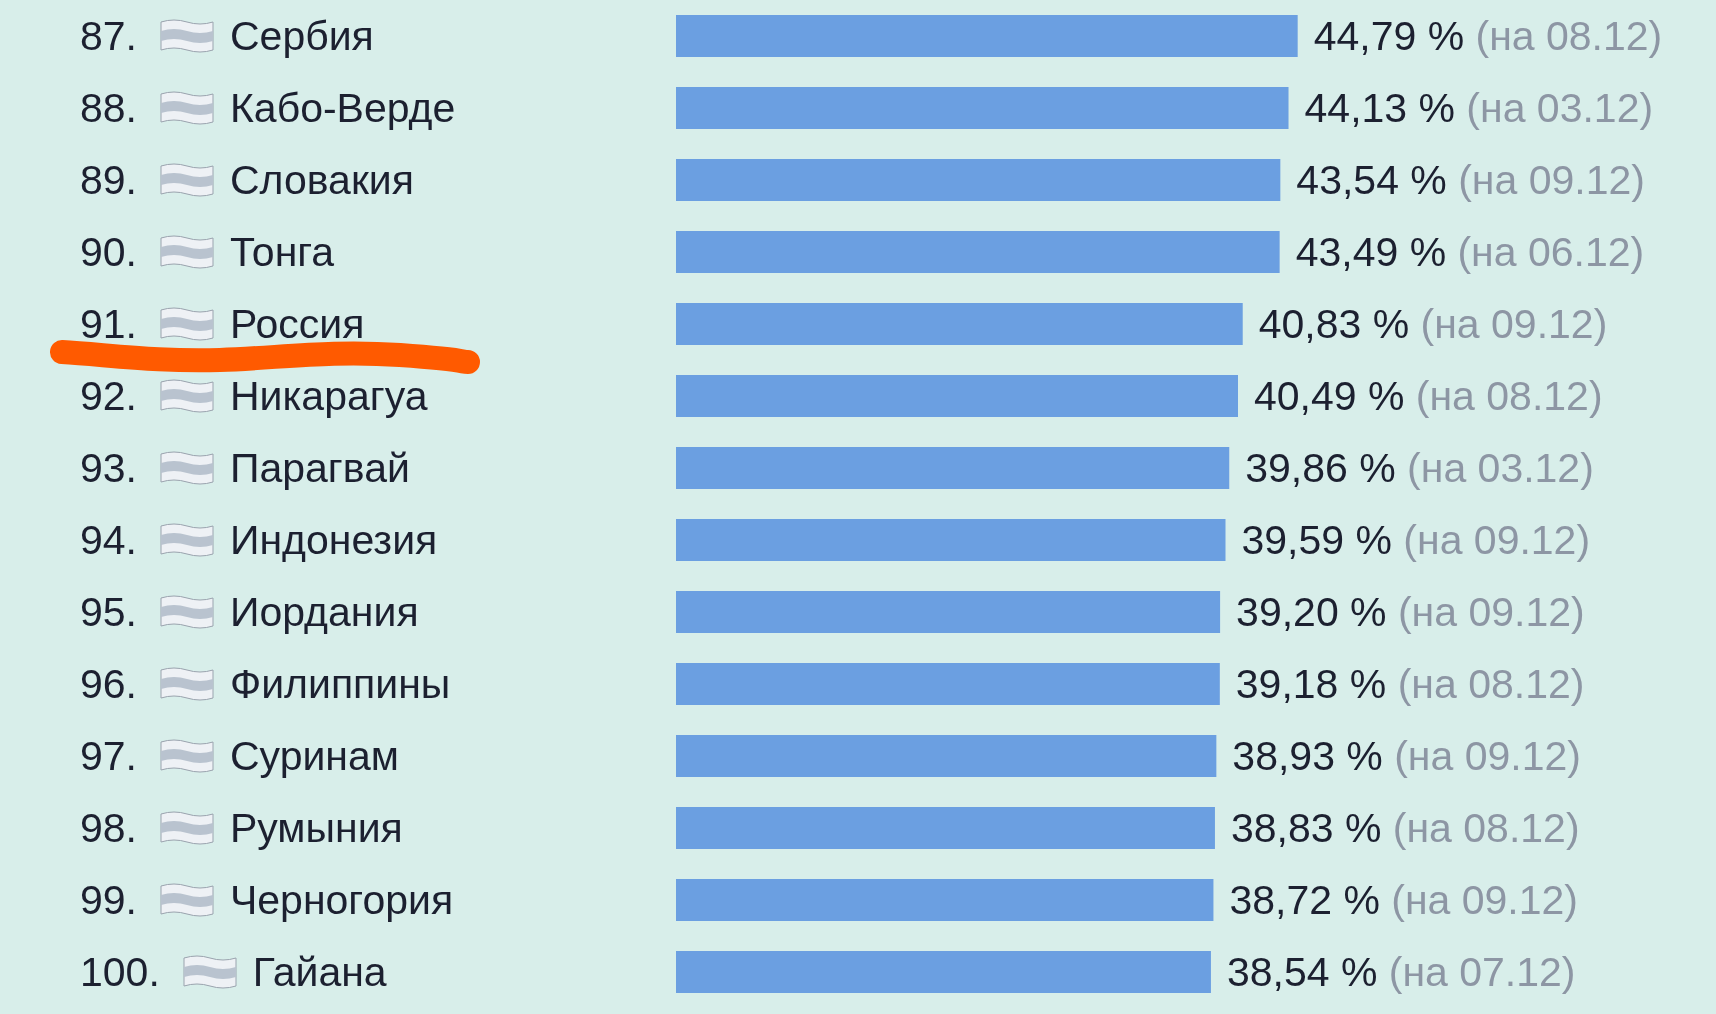  Describe the element at coordinates (1410, 612) in the screenshot. I see `data-label: 39,20 % (на 09.12)` at that location.